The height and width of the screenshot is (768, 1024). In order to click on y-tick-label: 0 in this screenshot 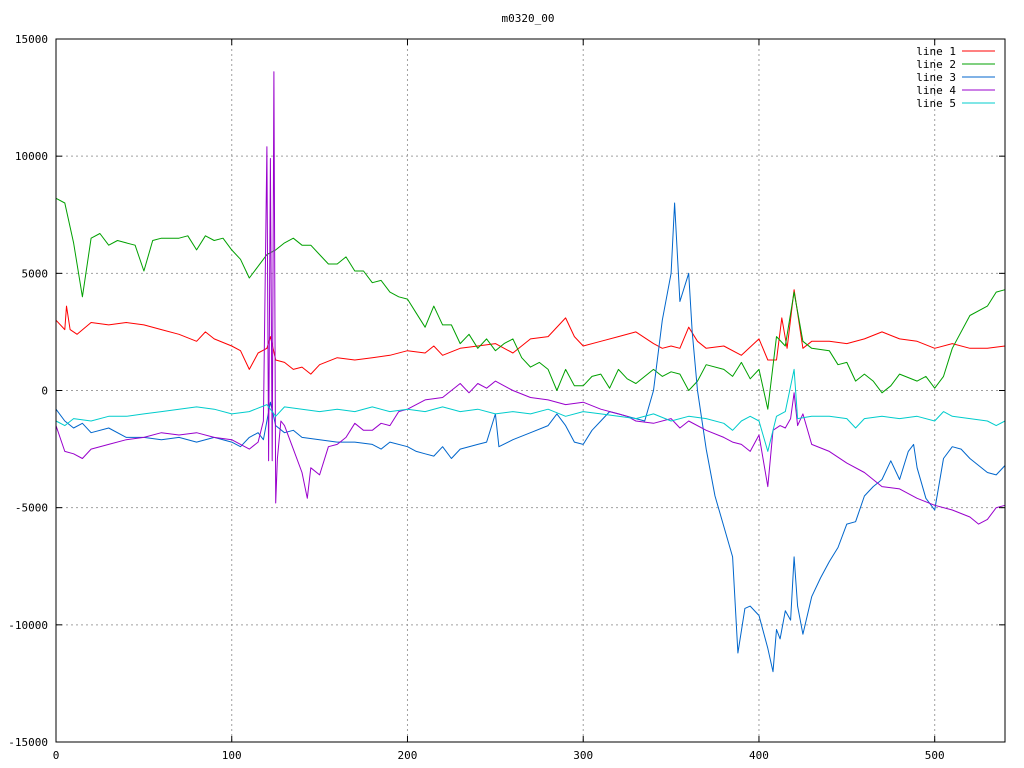, I will do `click(44, 391)`.